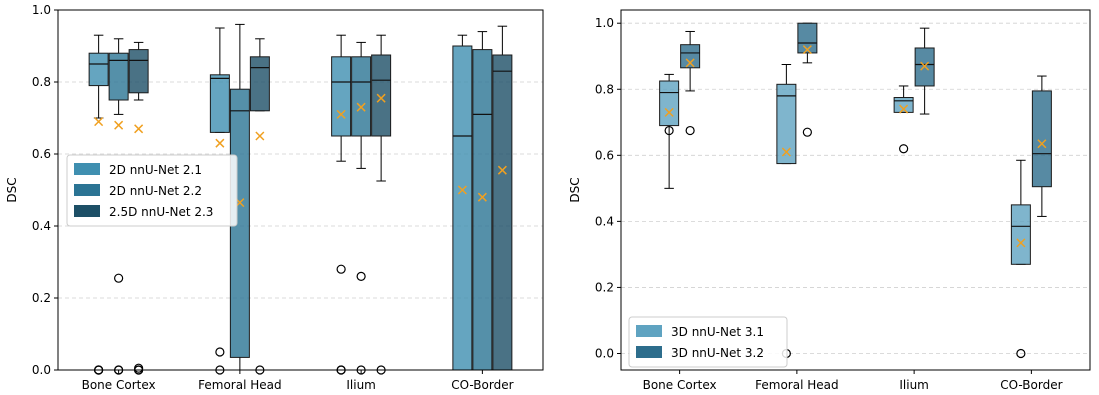  I want to click on legend: 3D nnU-Net 3.1 3D nnU-Net 3.2, so click(708, 342).